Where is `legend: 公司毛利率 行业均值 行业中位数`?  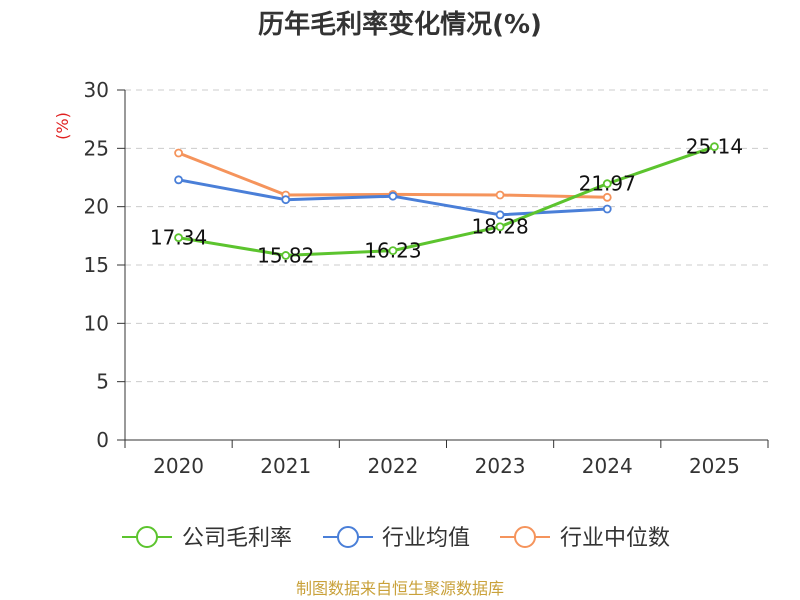
legend: 公司毛利率 行业均值 行业中位数 is located at coordinates (396, 538).